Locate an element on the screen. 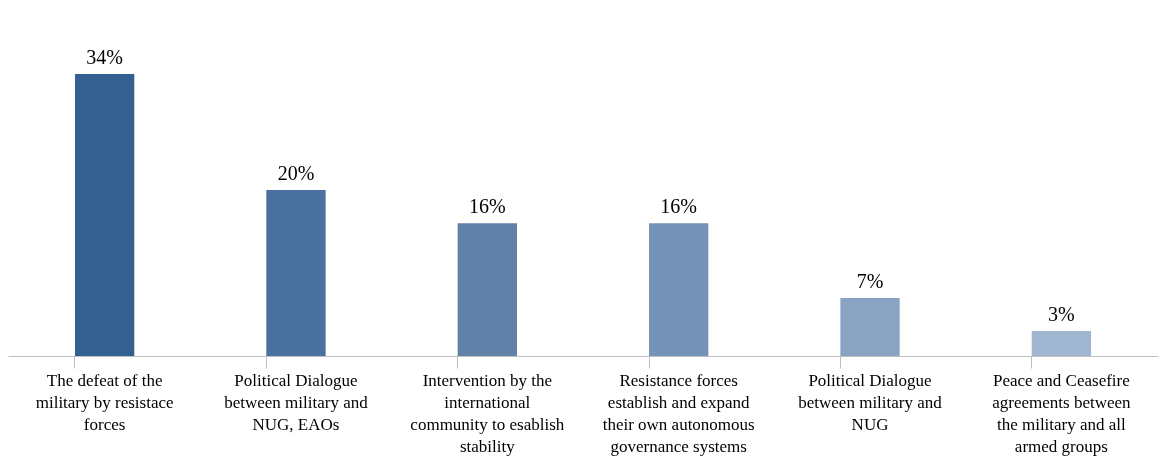 The width and height of the screenshot is (1165, 470). x-tick-label: Political Dialogue between military and NUG is located at coordinates (870, 402).